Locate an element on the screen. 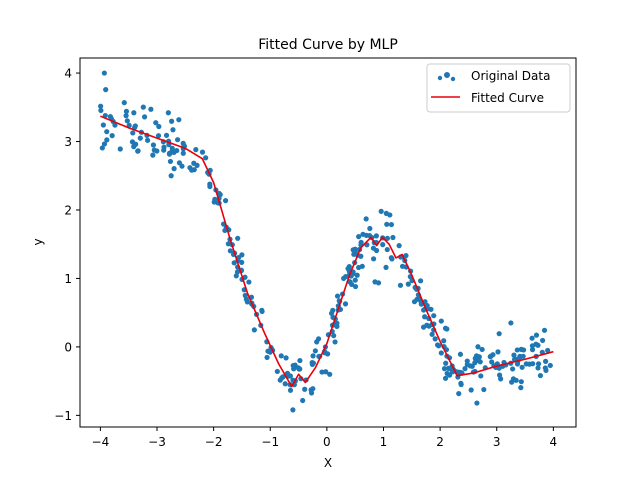 This screenshot has width=640, height=480. y-axis-label: y is located at coordinates (38, 241).